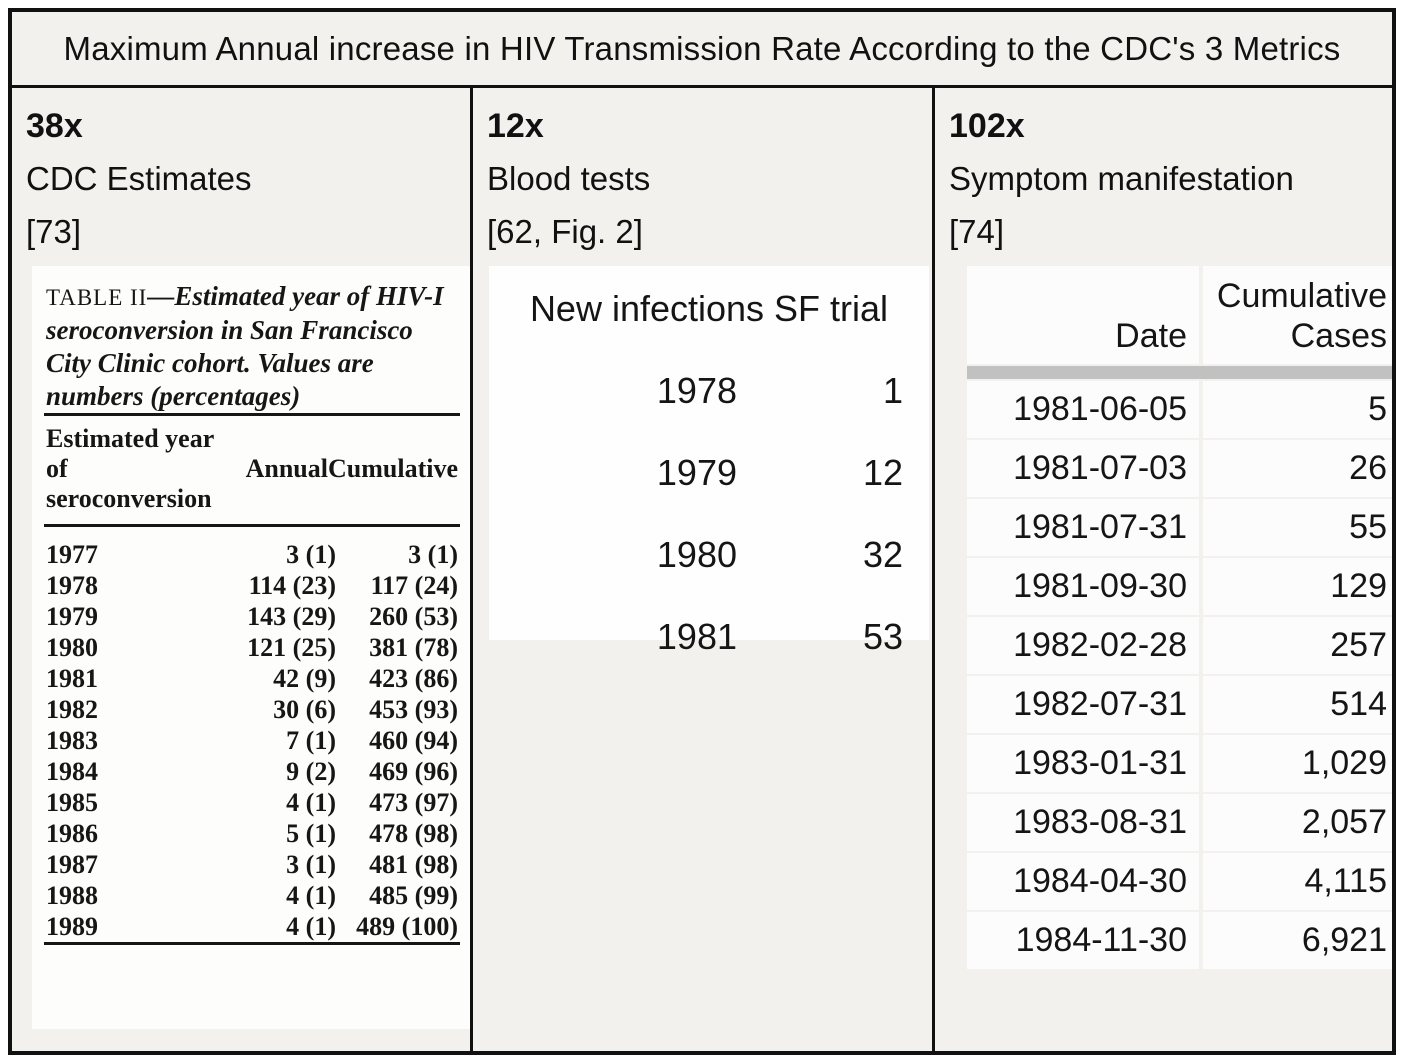 The image size is (1404, 1063). What do you see at coordinates (72, 678) in the screenshot?
I see `year-cell: 1981` at bounding box center [72, 678].